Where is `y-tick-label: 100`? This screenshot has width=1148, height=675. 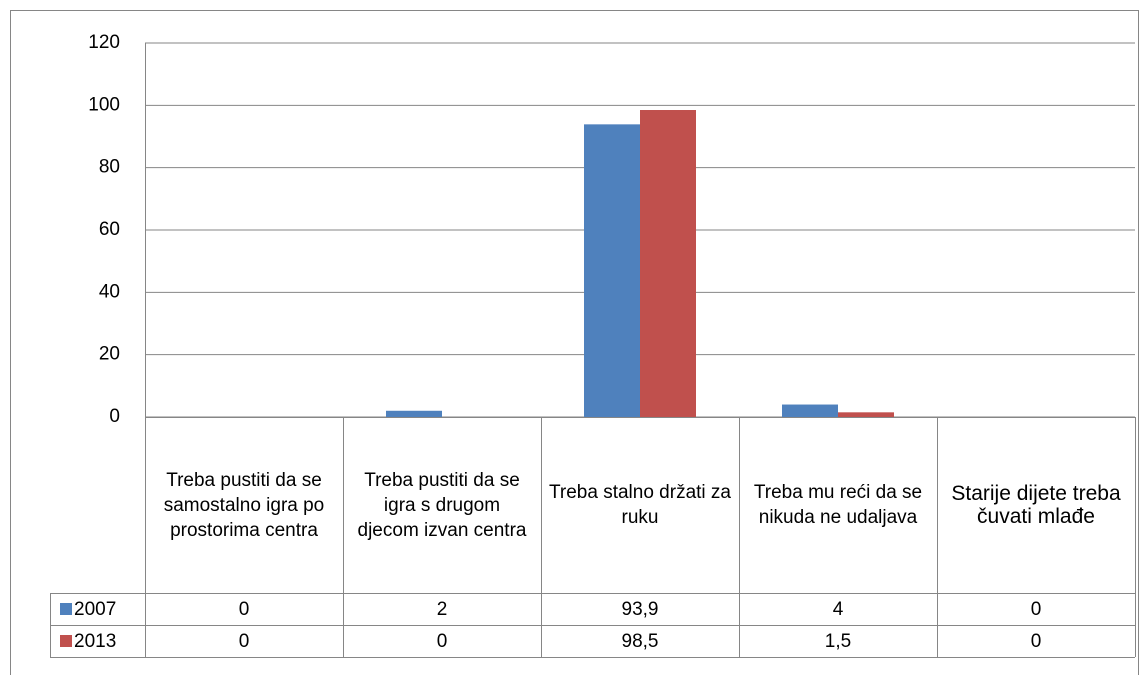
y-tick-label: 100 is located at coordinates (104, 104).